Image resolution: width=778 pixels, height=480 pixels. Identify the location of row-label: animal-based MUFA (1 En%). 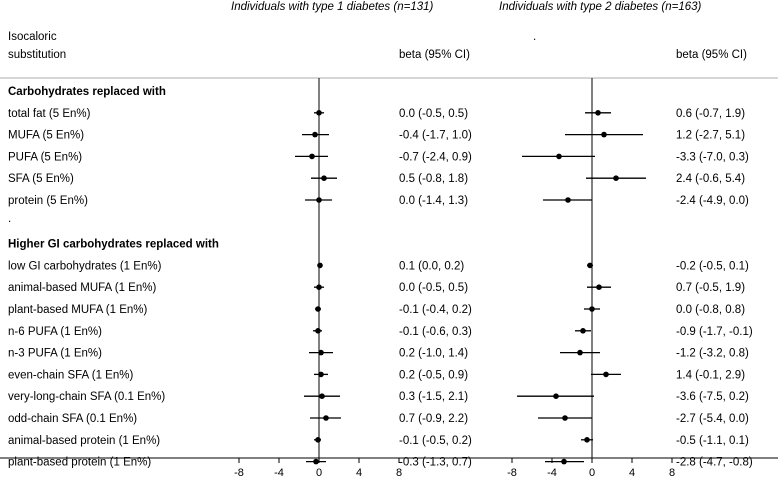
(82, 288).